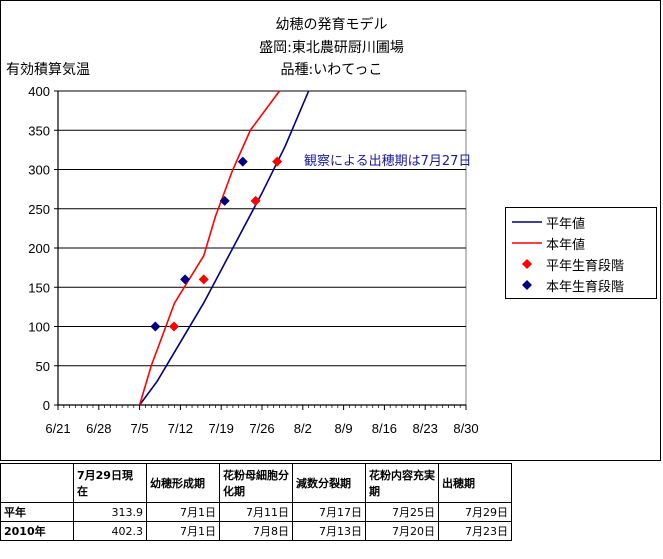  Describe the element at coordinates (140, 428) in the screenshot. I see `x-tick-label: 7/5` at that location.